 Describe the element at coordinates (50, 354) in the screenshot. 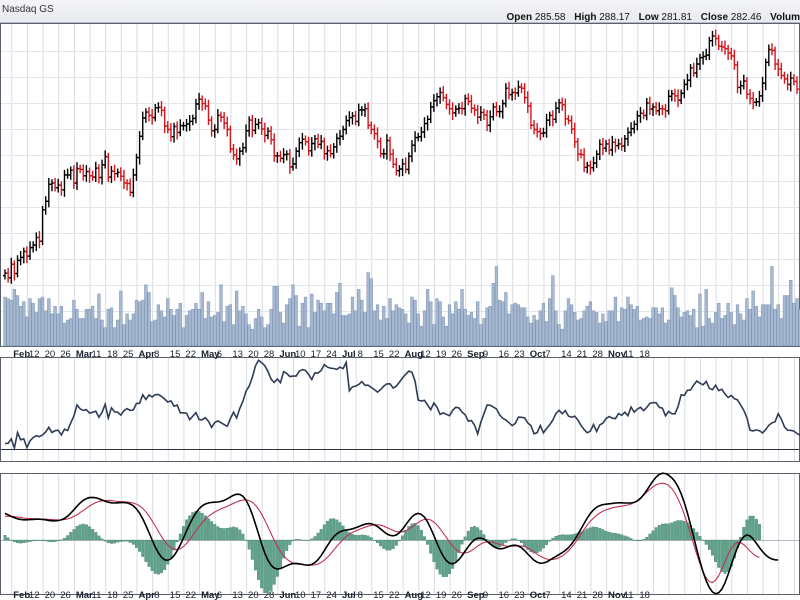

I see `x-tick-label: 20` at that location.